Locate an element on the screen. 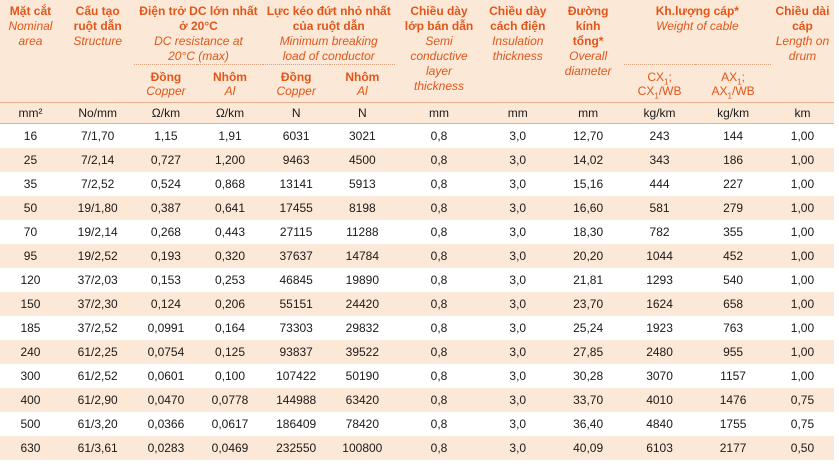  header-weight: Kh.lượng cáp* Weight of cable is located at coordinates (697, 32).